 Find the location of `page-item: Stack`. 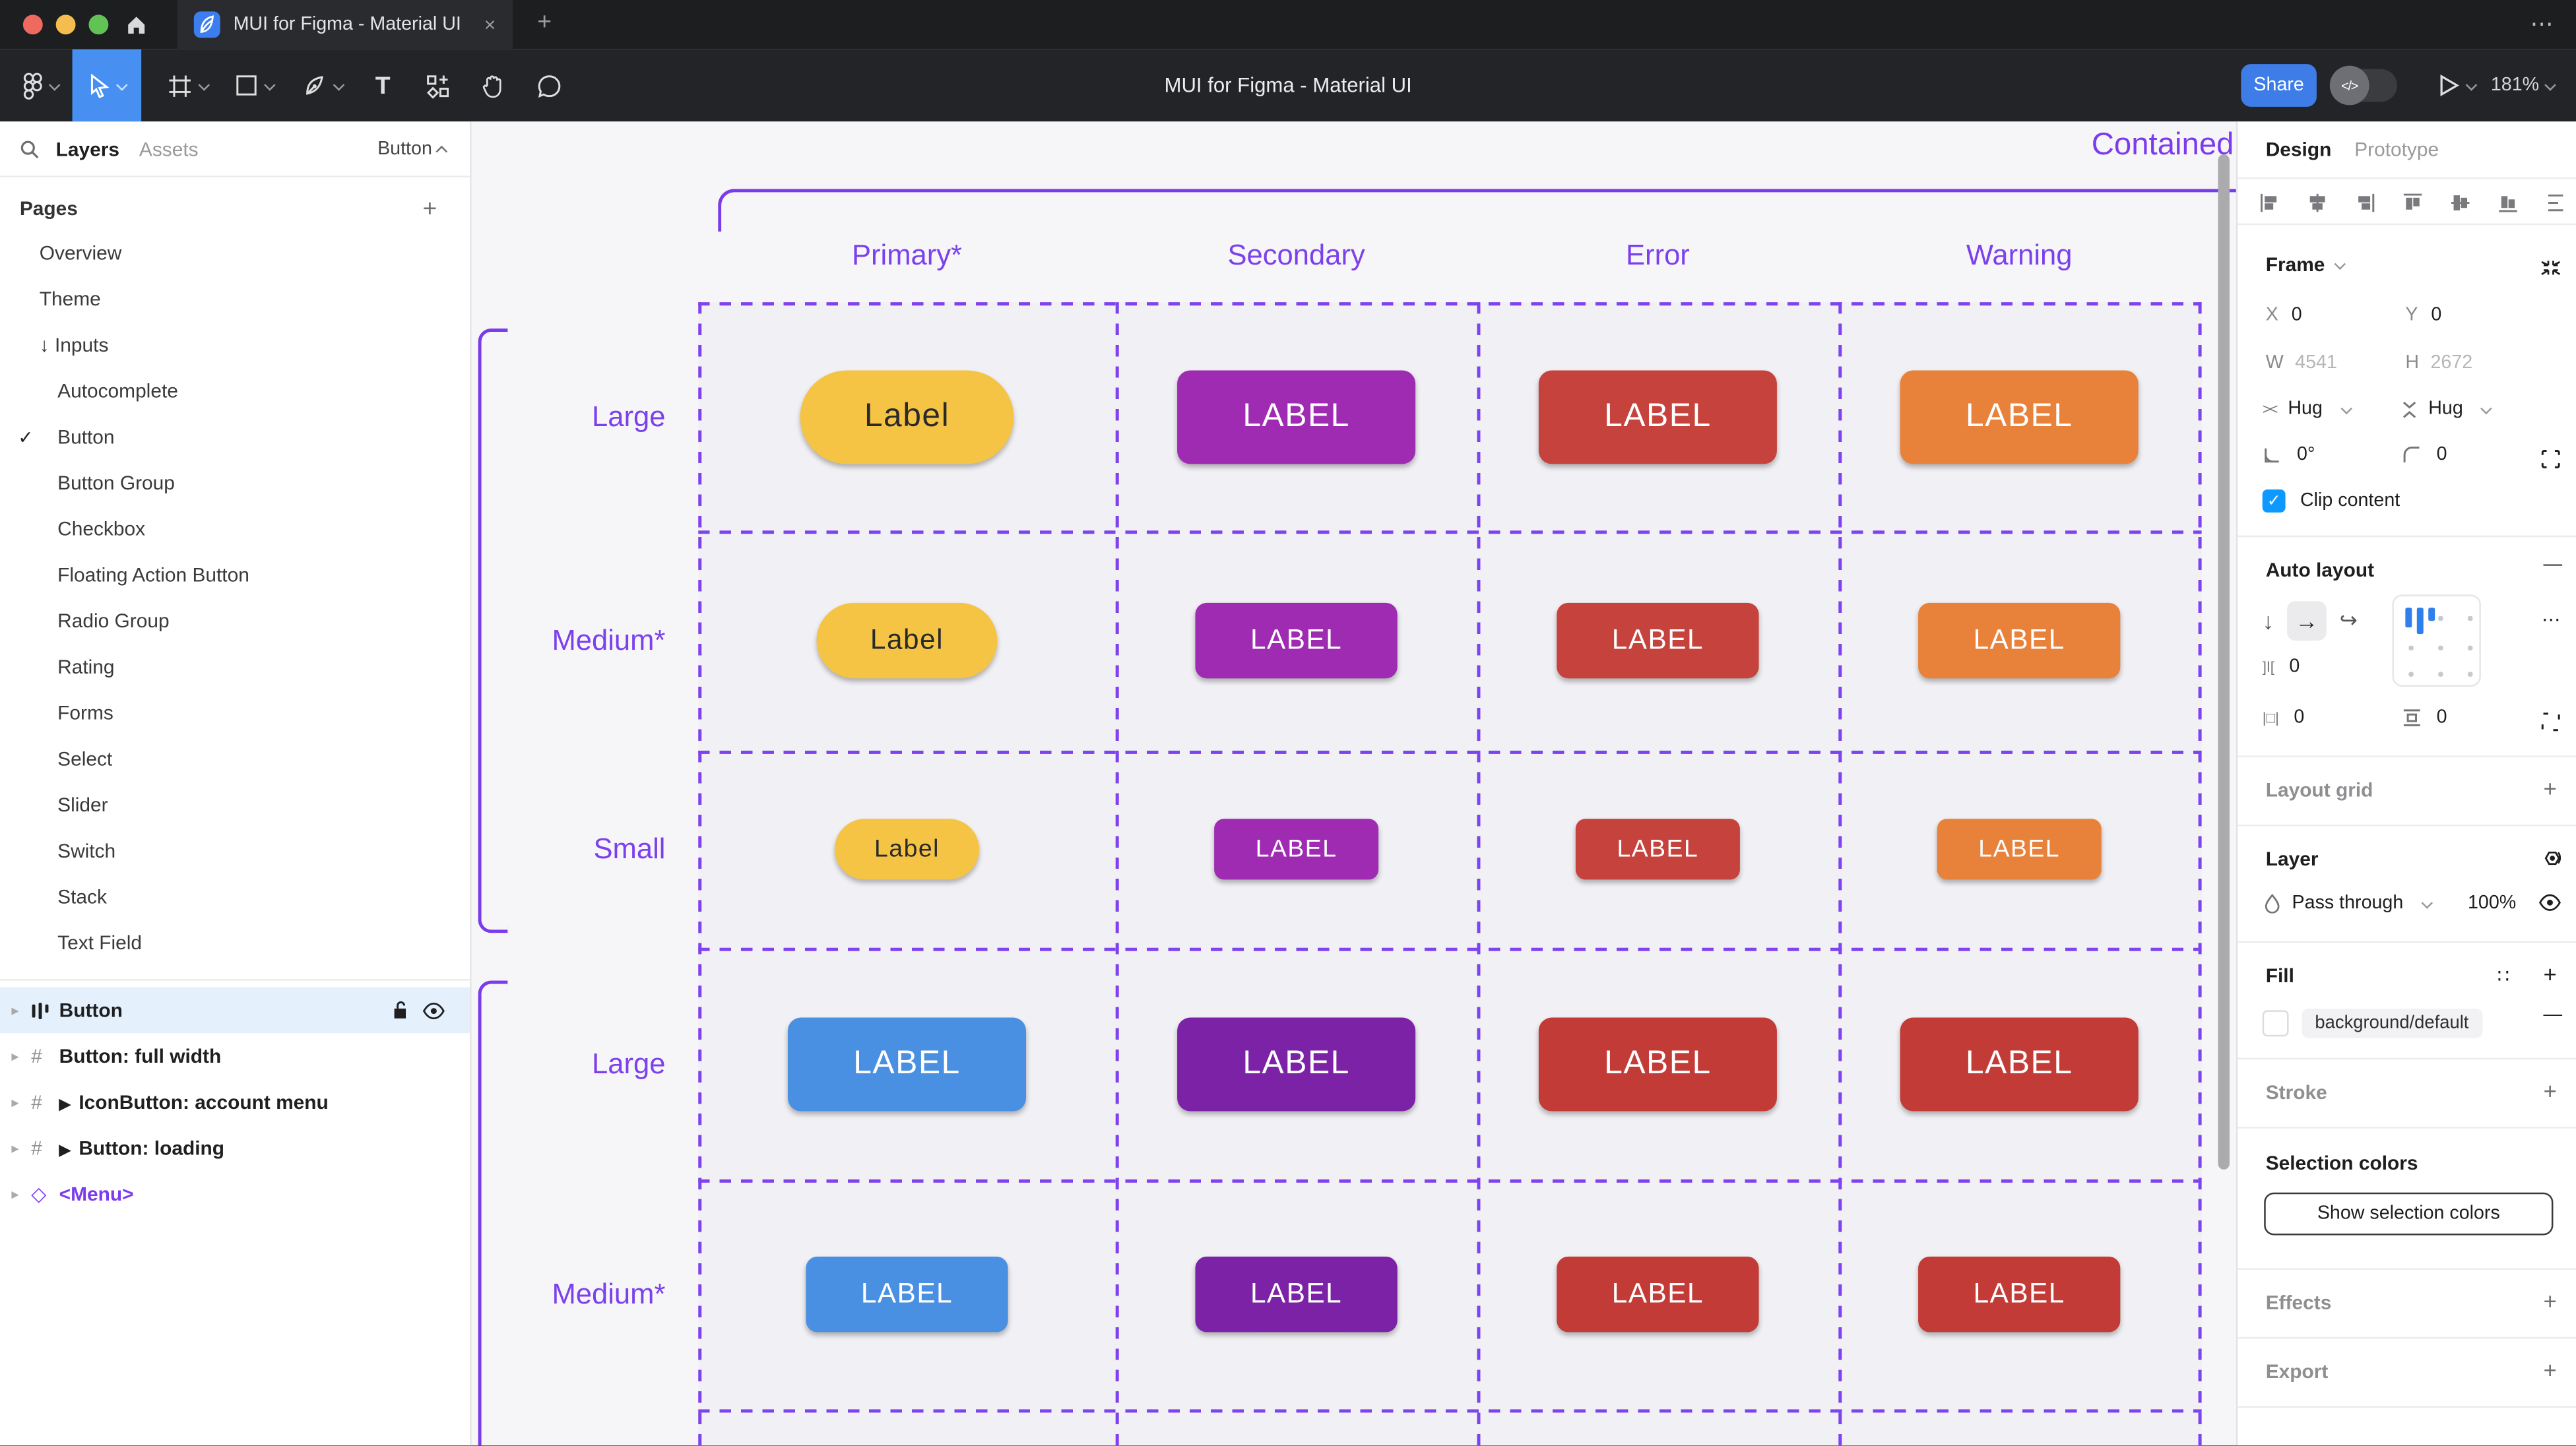

page-item: Stack is located at coordinates (235, 897).